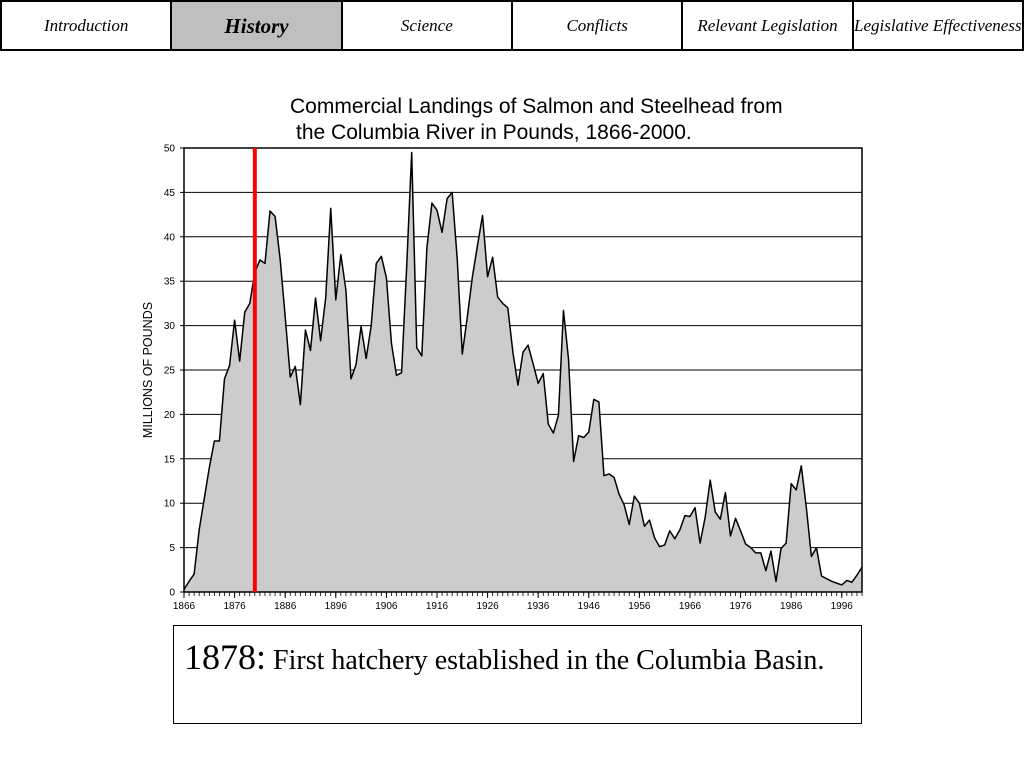  Describe the element at coordinates (170, 237) in the screenshot. I see `y-tick-label: 40` at that location.